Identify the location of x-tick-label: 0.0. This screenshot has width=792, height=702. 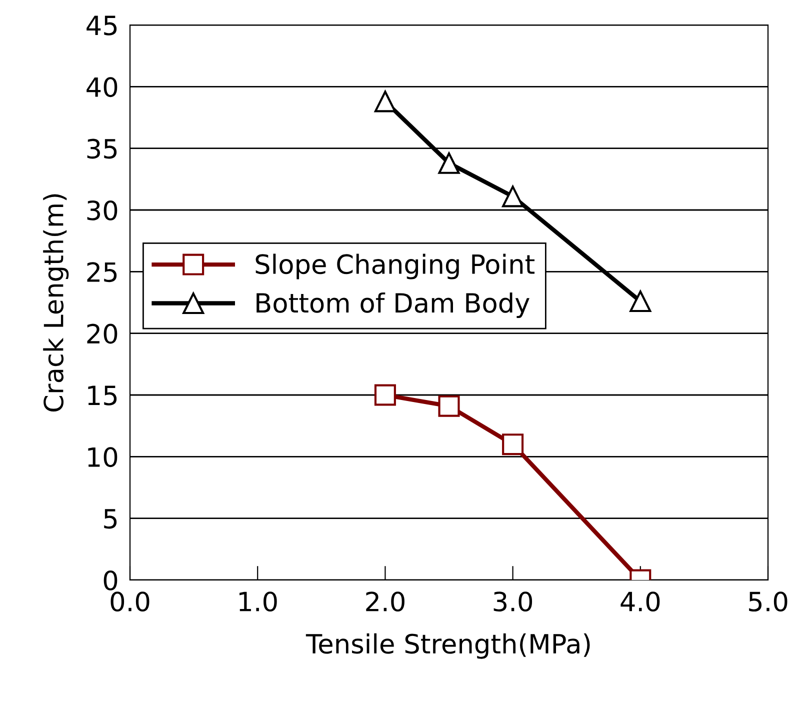
(130, 602).